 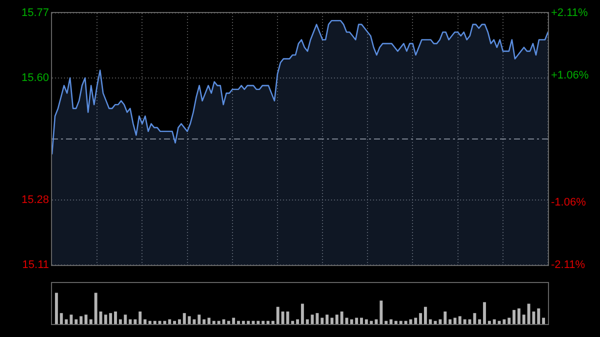 What do you see at coordinates (35, 13) in the screenshot?
I see `y-tick-label: 15.77` at bounding box center [35, 13].